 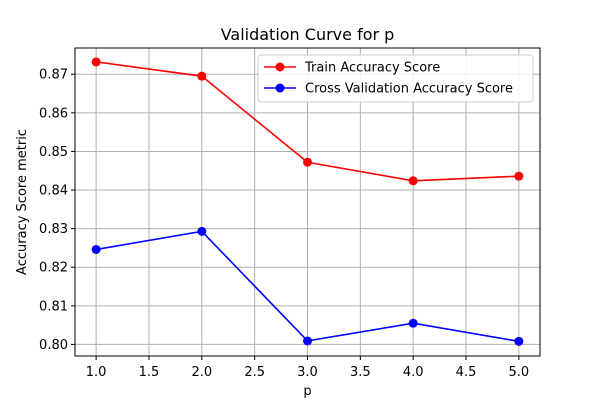 I want to click on y-tick-label: 0.80, so click(x=53, y=345).